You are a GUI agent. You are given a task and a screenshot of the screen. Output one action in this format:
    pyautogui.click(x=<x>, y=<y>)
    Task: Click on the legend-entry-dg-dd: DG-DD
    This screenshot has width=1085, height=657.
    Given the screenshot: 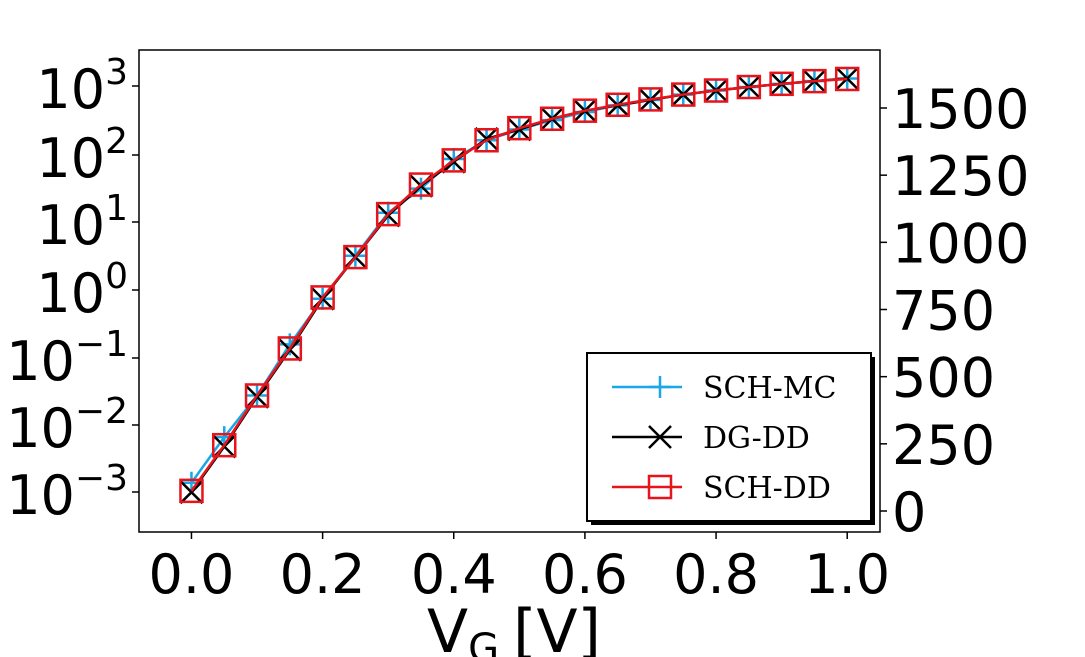 What is the action you would take?
    pyautogui.click(x=711, y=438)
    